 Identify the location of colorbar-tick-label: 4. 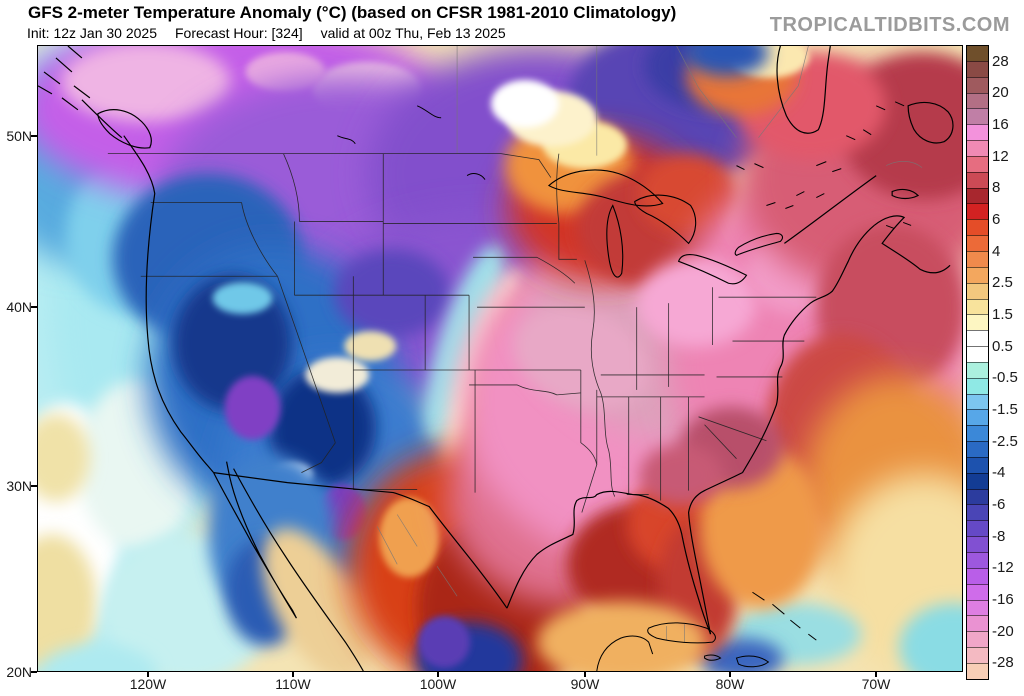
(996, 251).